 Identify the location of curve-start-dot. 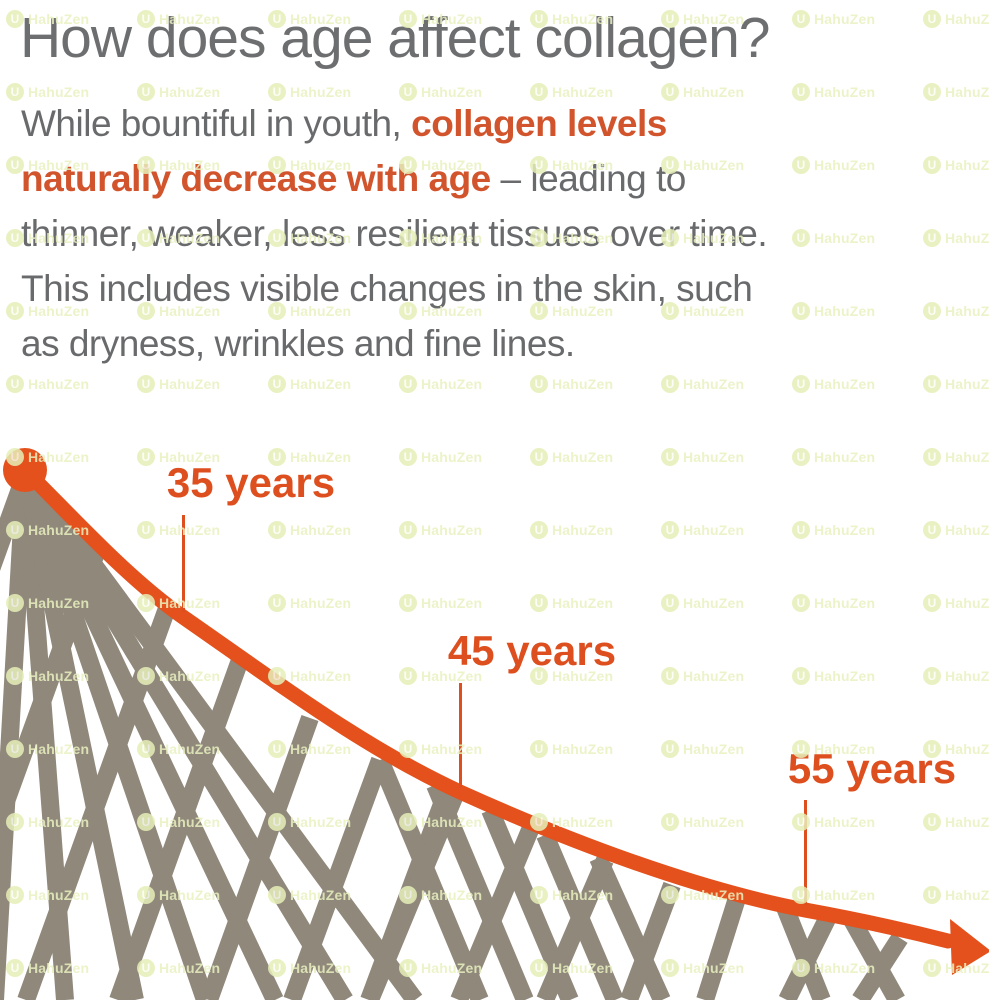
(25, 470).